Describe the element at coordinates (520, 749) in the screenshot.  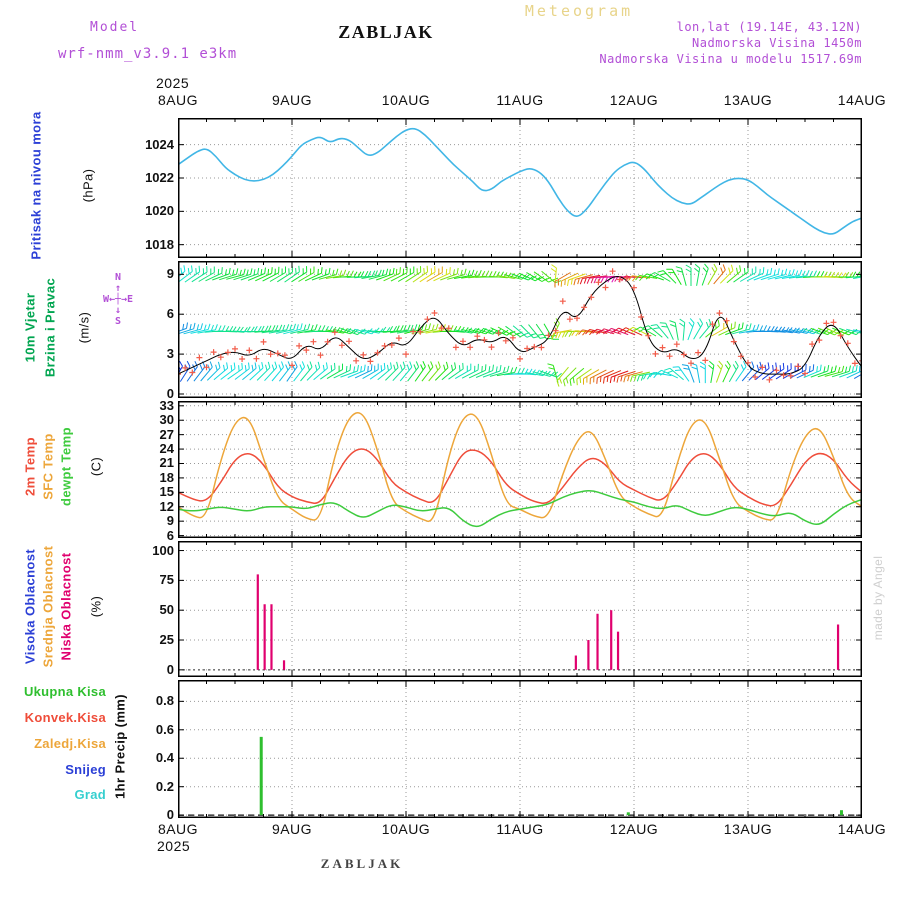
I see `precip-plot` at that location.